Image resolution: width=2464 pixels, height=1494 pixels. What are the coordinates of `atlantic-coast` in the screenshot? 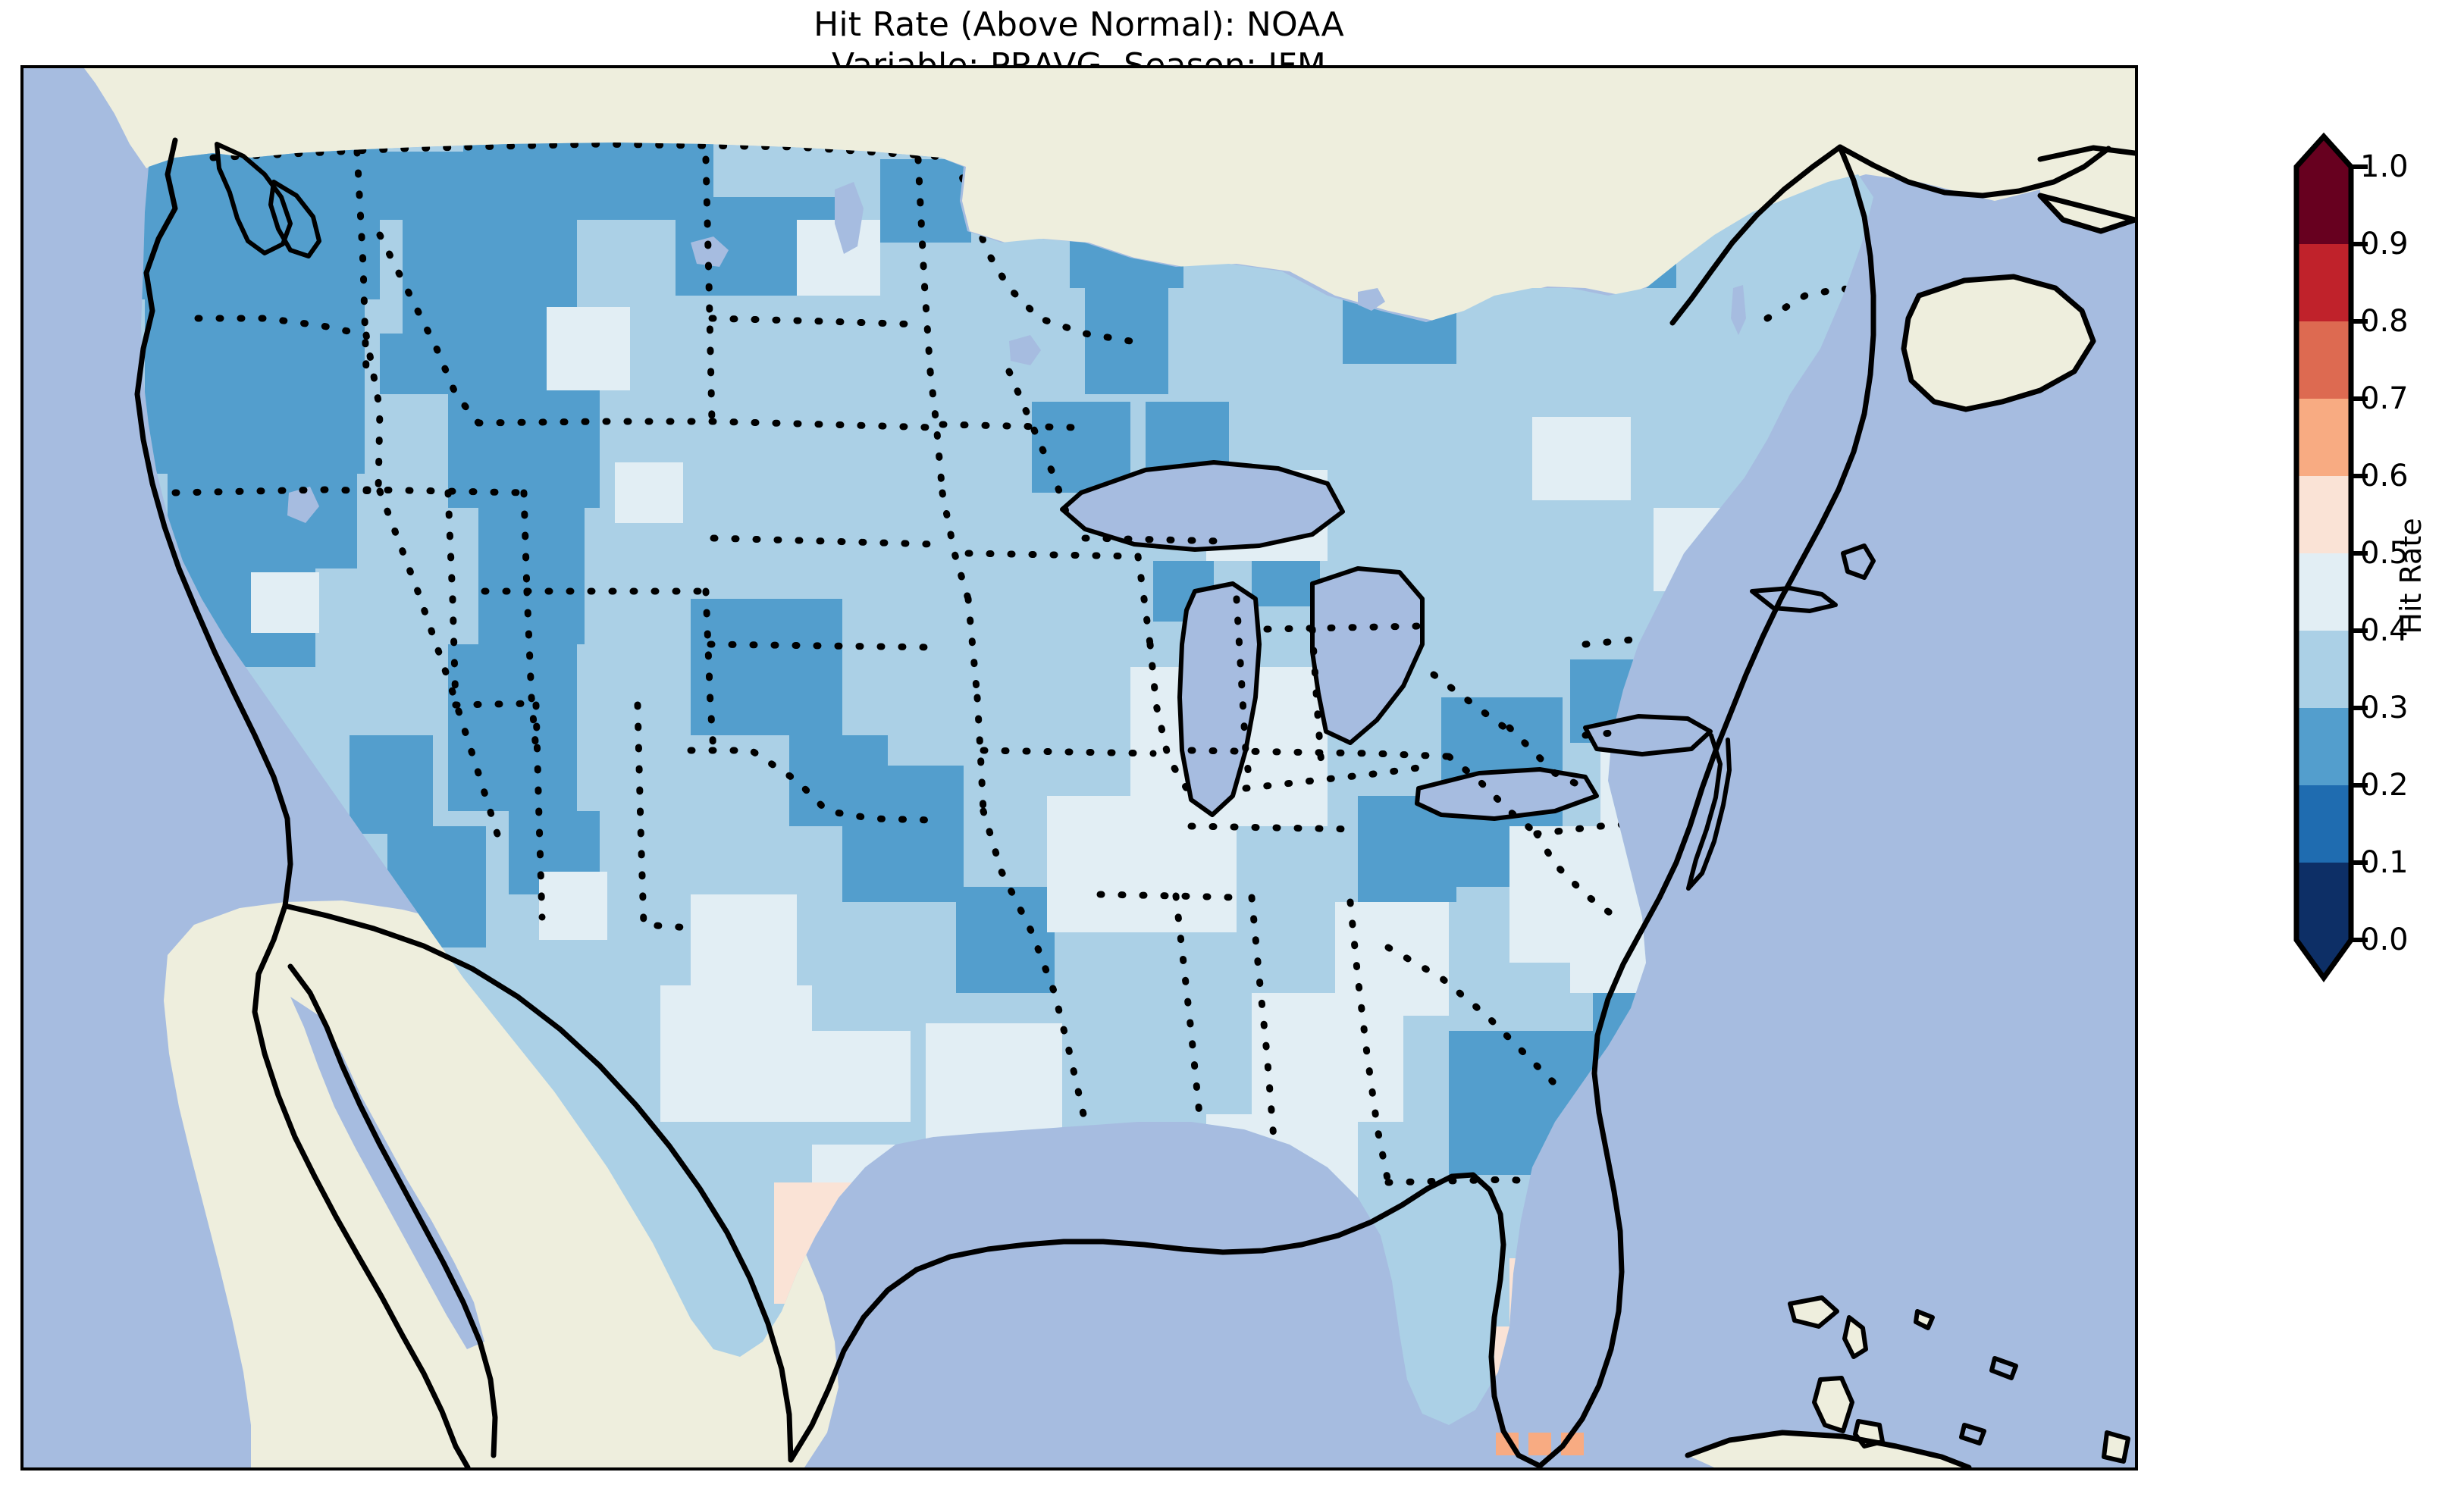 It's located at (1706, 805).